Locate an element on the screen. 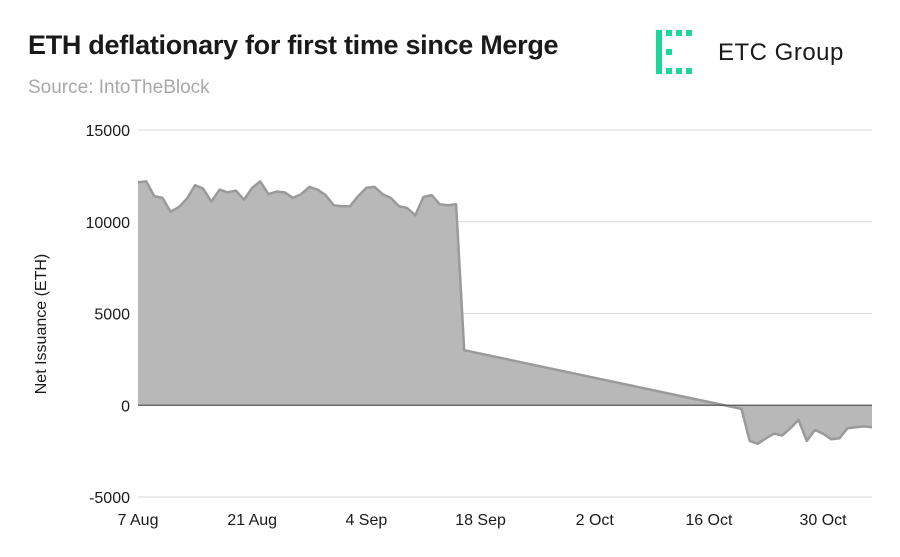 The width and height of the screenshot is (900, 557). y-tick-label: 5000 is located at coordinates (112, 315).